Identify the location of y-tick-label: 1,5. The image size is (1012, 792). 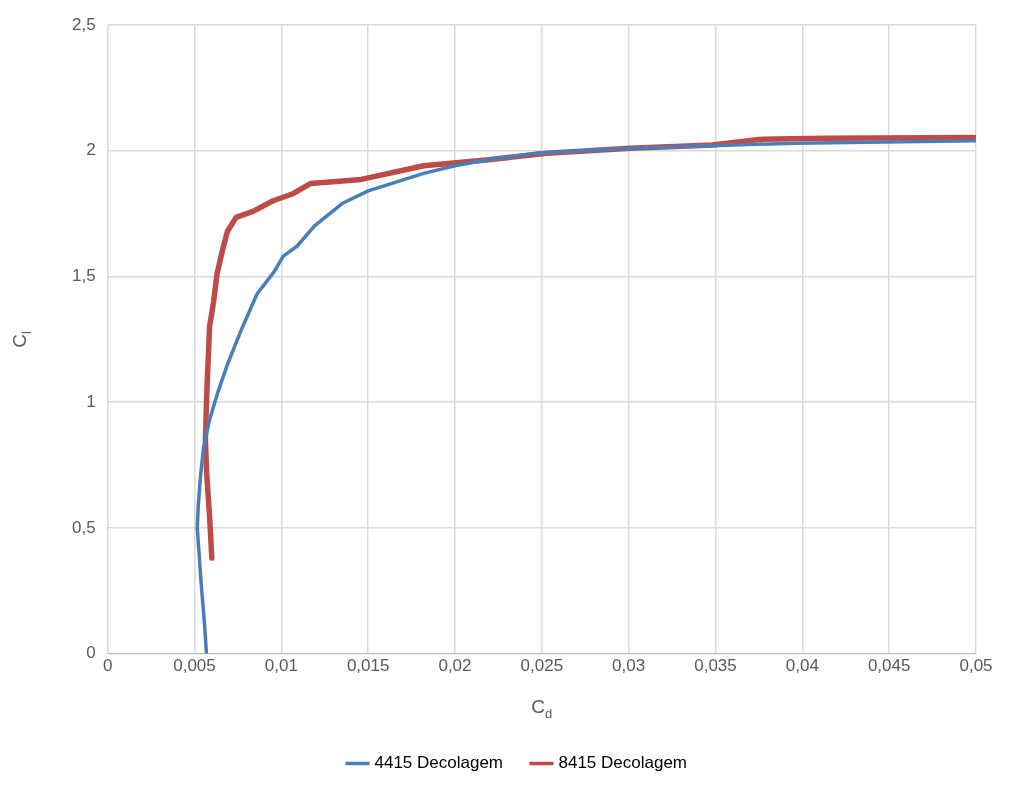
(83, 276).